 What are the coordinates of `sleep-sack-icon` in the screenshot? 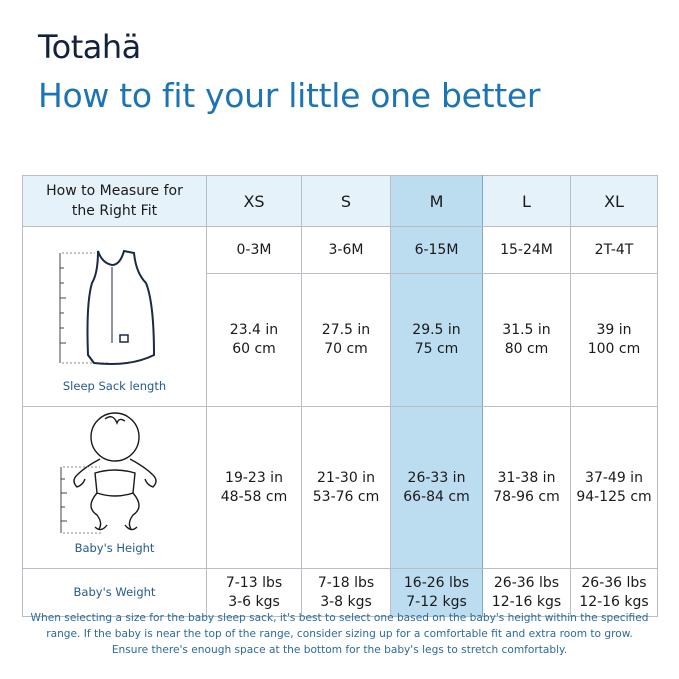 It's located at (107, 307).